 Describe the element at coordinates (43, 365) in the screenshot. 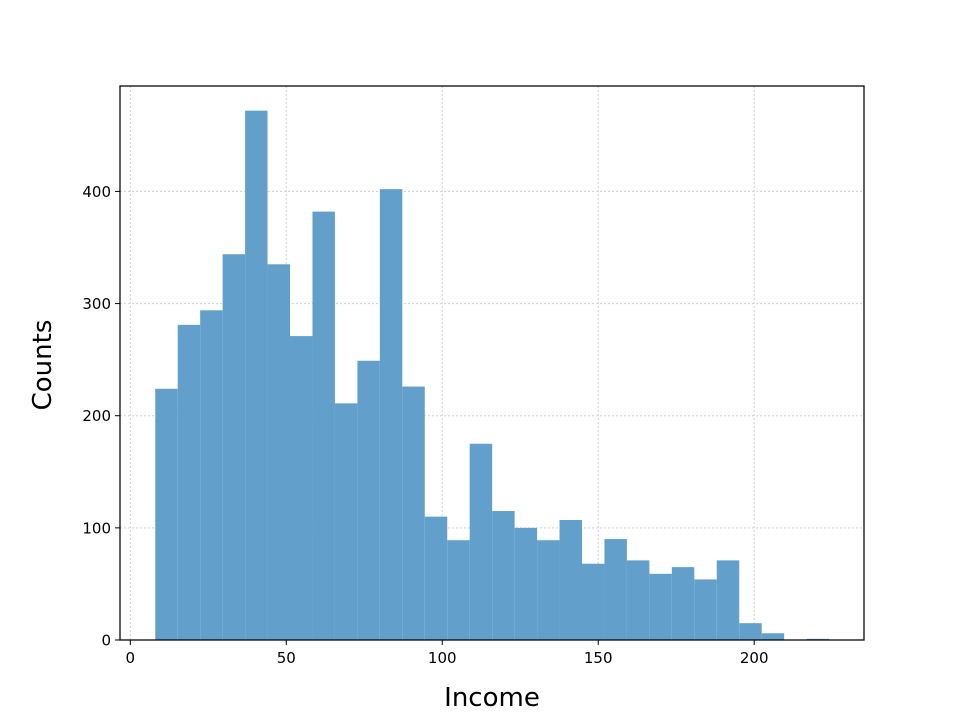

I see `y-axis-label: Counts` at that location.